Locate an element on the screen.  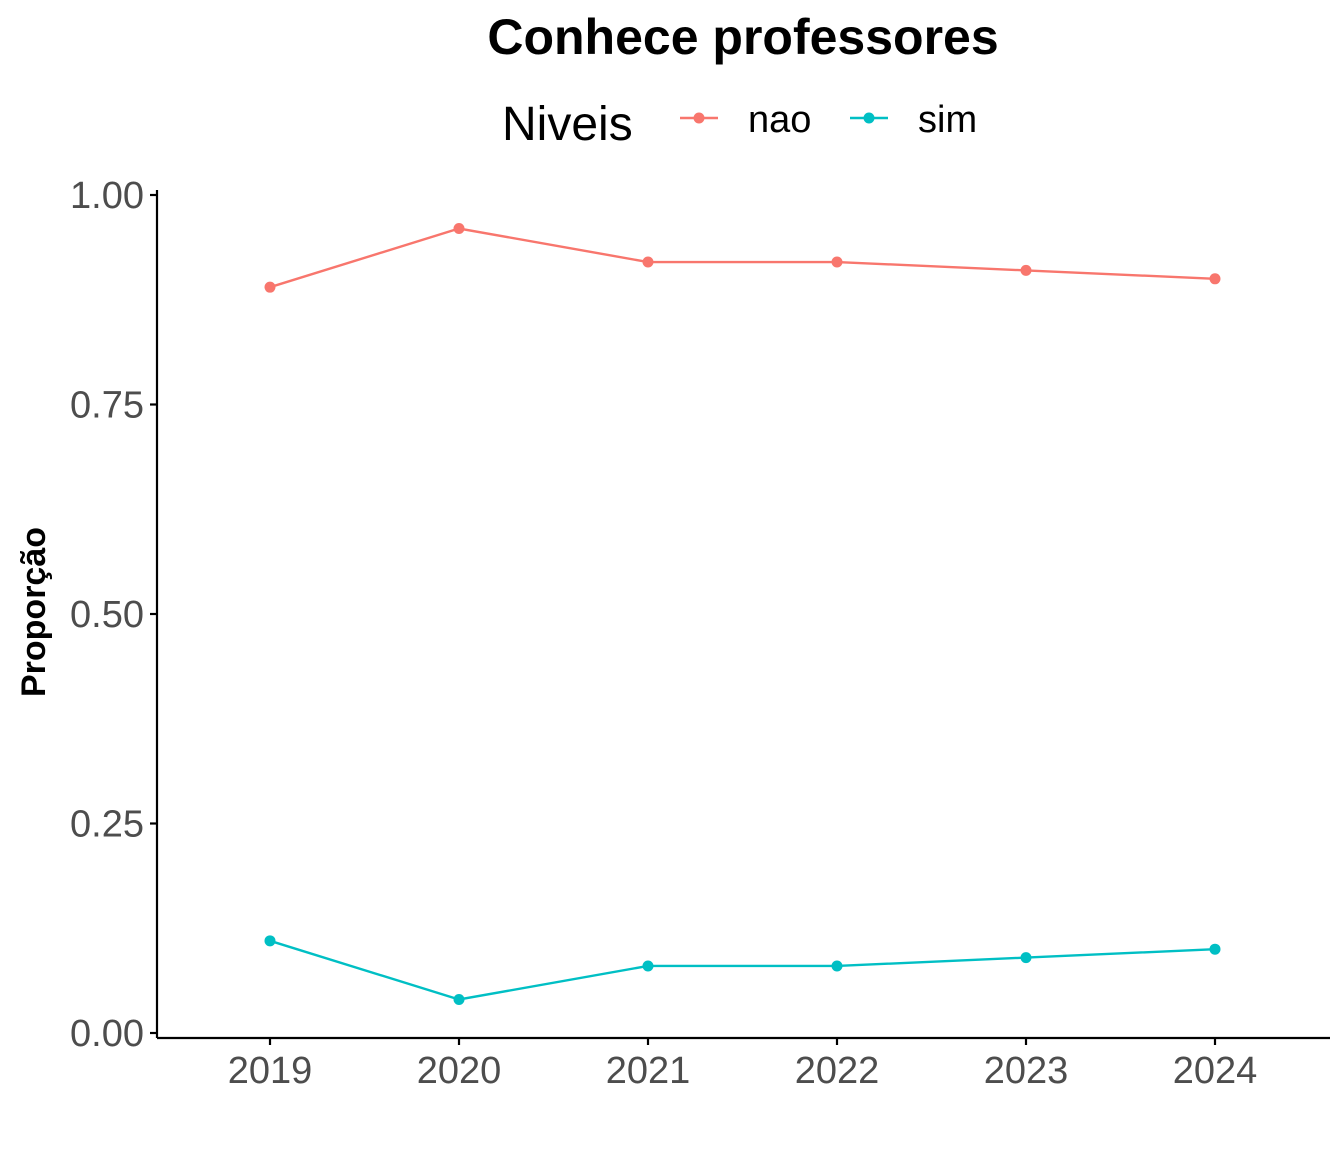
series-line-sim is located at coordinates (742, 970).